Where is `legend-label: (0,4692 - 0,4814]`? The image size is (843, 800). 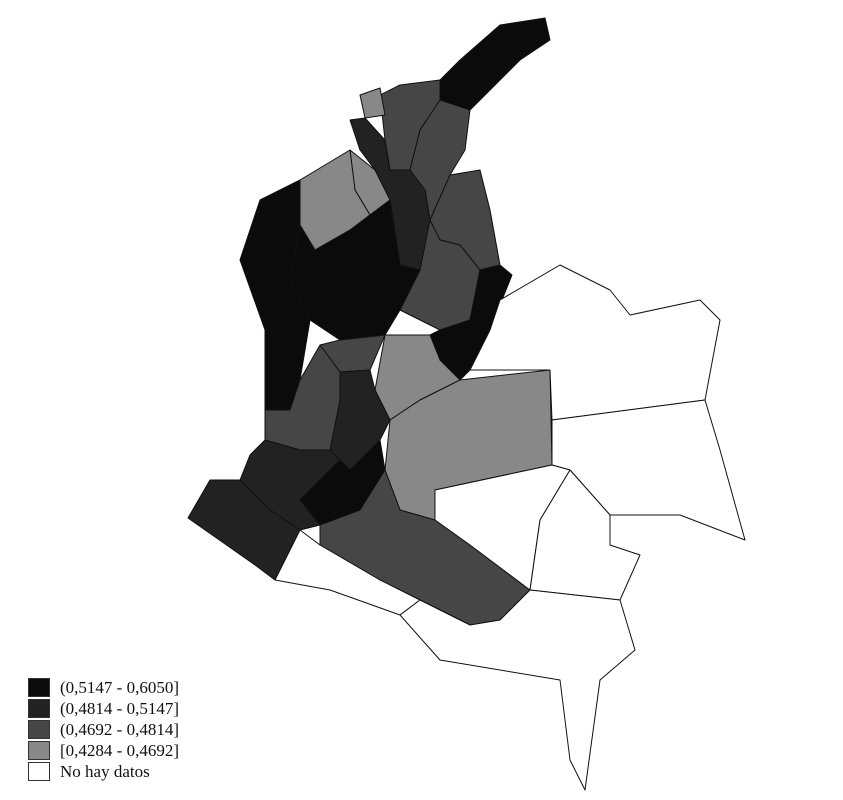 legend-label: (0,4692 - 0,4814] is located at coordinates (119, 729).